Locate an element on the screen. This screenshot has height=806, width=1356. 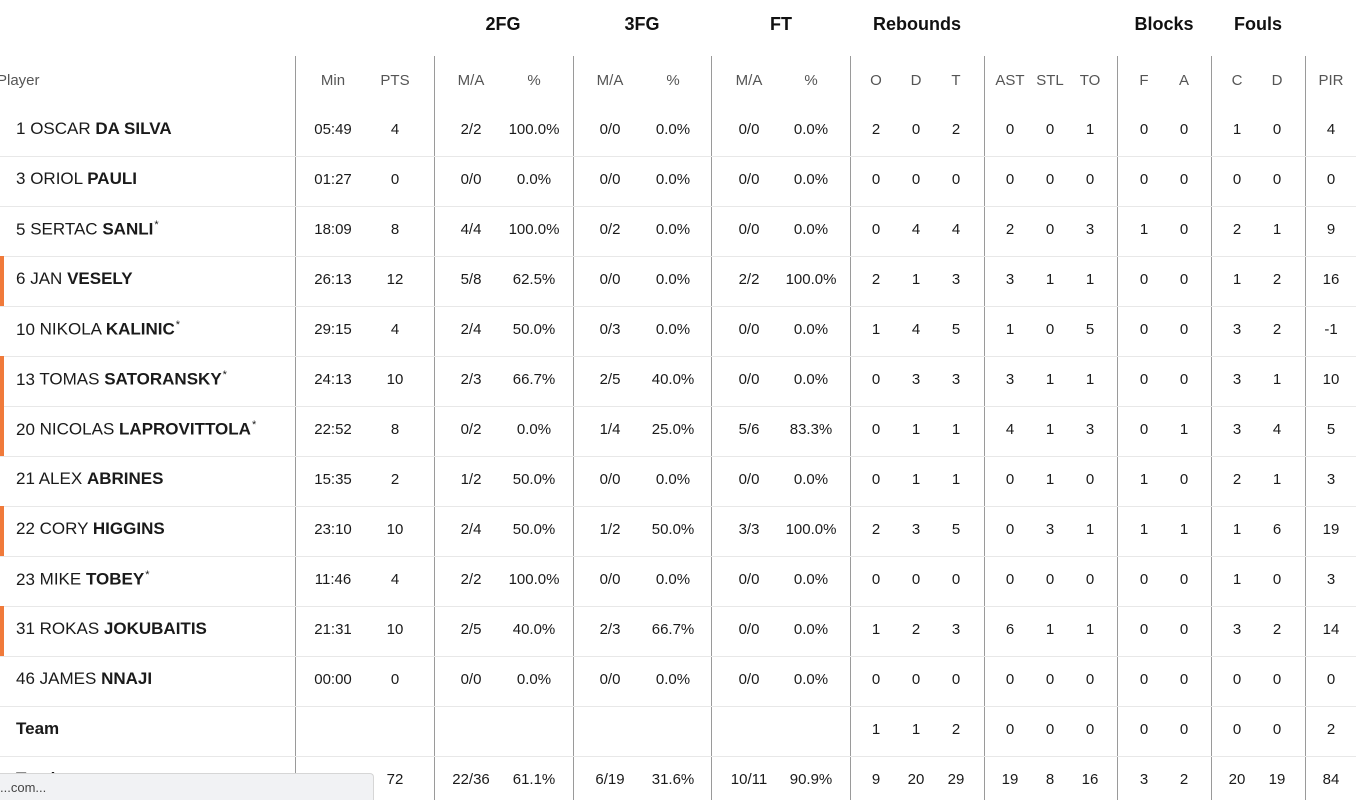
col-header-reb_d: D is located at coordinates (916, 80).